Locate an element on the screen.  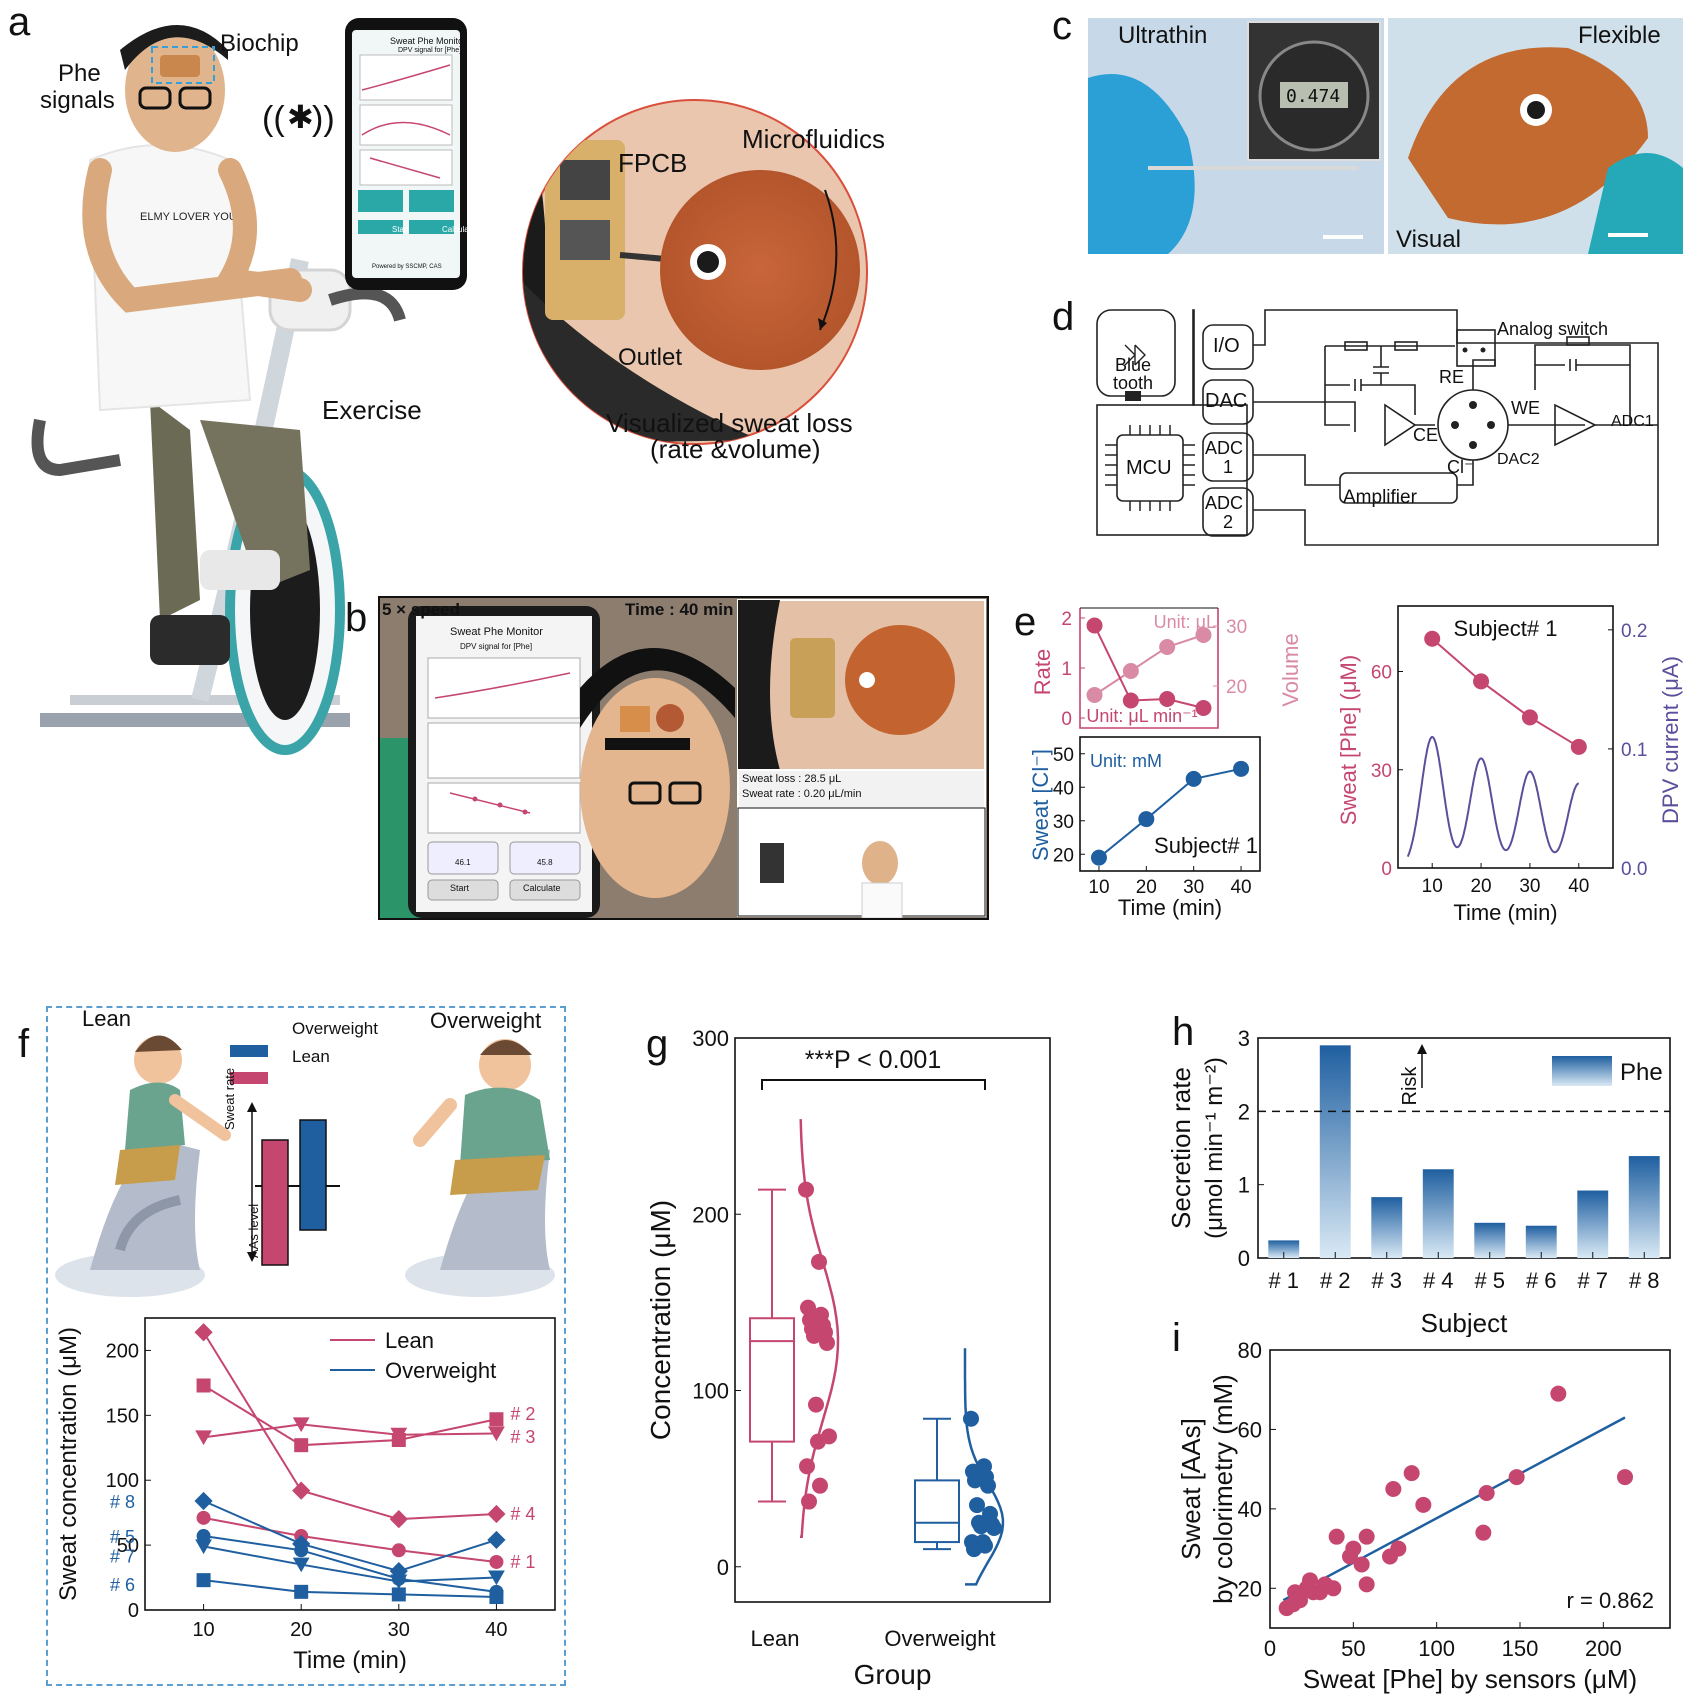
phe-signals-label-1: Phe is located at coordinates (79, 73).